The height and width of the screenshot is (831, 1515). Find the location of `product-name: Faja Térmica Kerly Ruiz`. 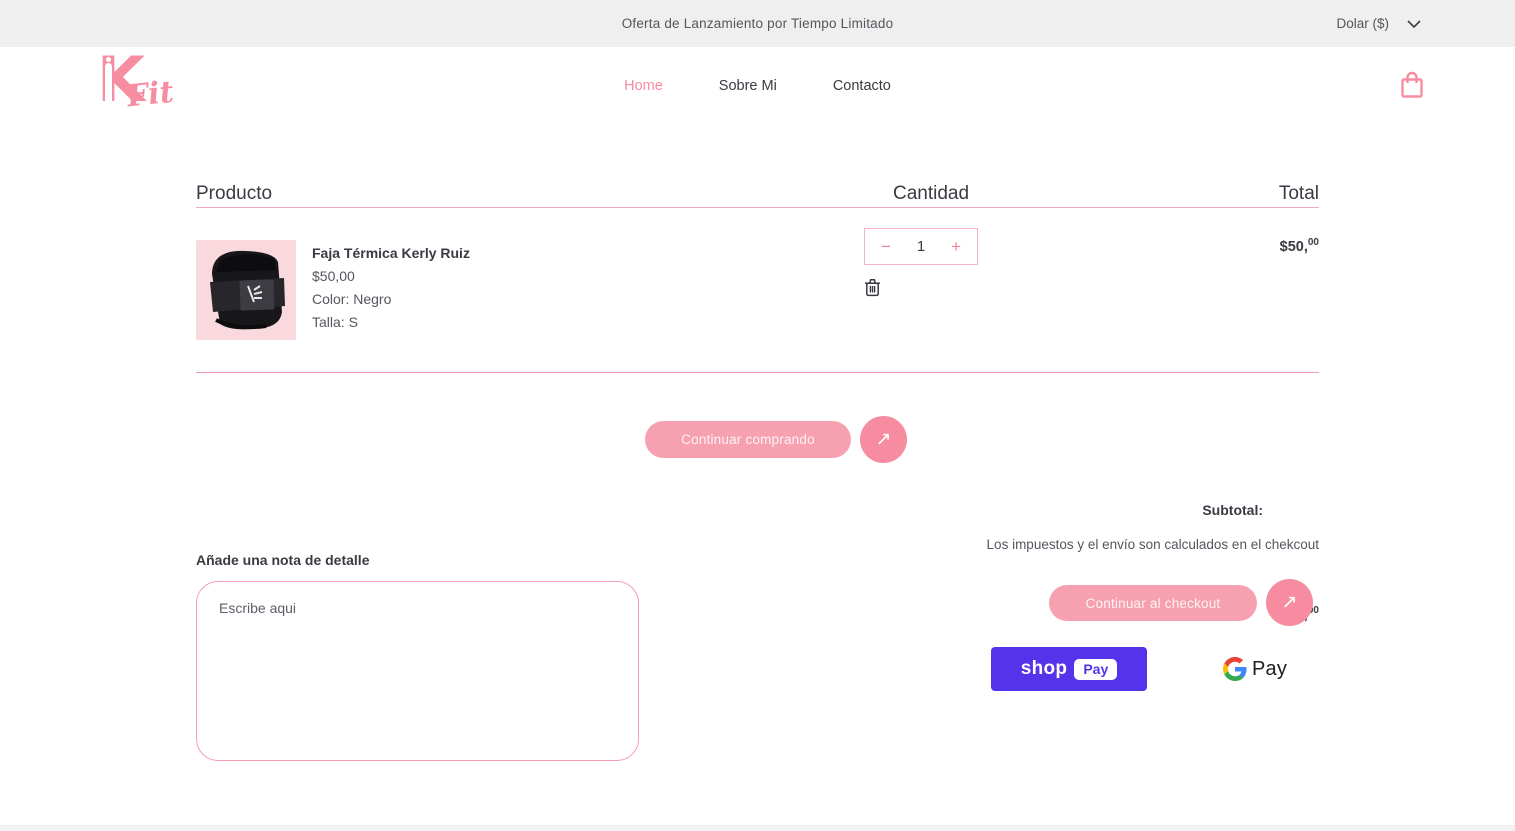

product-name: Faja Térmica Kerly Ruiz is located at coordinates (391, 253).